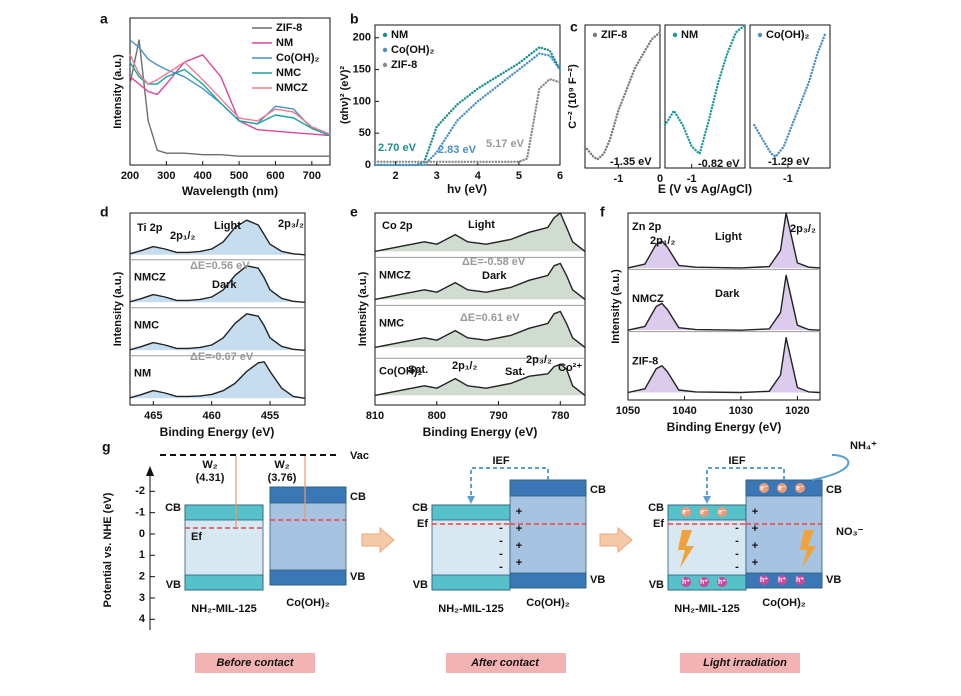 The image size is (961, 696). Describe the element at coordinates (660, 179) in the screenshot. I see `x-tick-label: 0` at that location.